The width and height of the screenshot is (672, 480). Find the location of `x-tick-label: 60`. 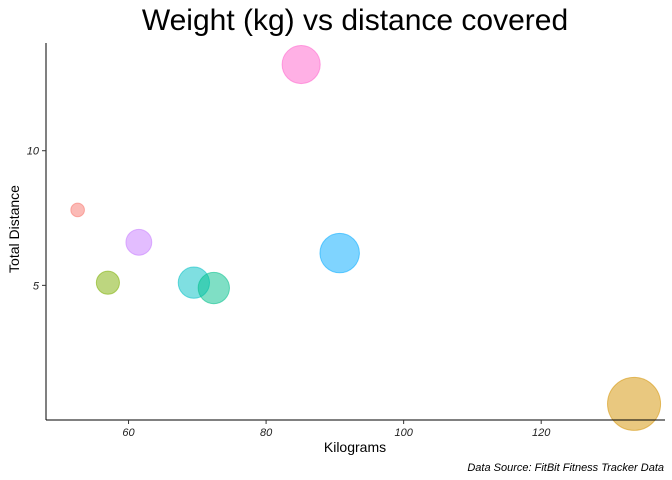

x-tick-label: 60 is located at coordinates (128, 433).